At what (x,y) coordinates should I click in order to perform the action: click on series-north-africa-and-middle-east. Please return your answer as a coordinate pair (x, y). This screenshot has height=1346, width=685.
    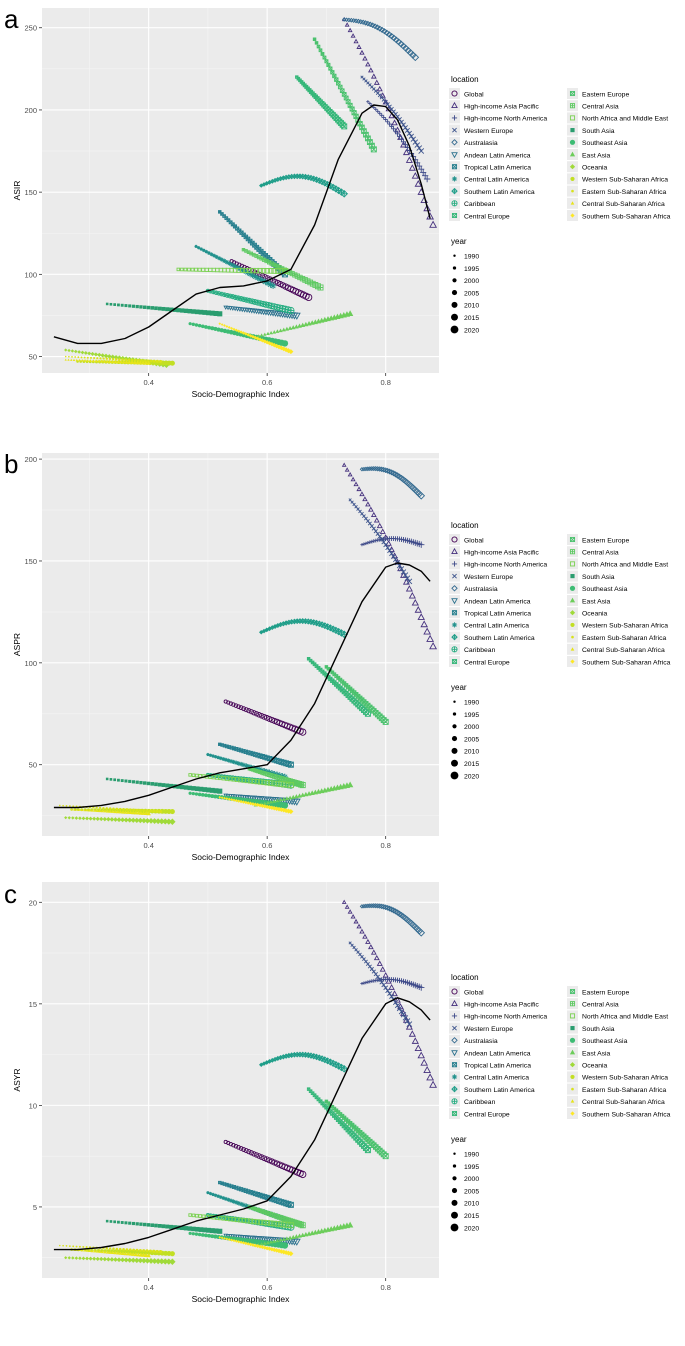
    Looking at the image, I should click on (232, 271).